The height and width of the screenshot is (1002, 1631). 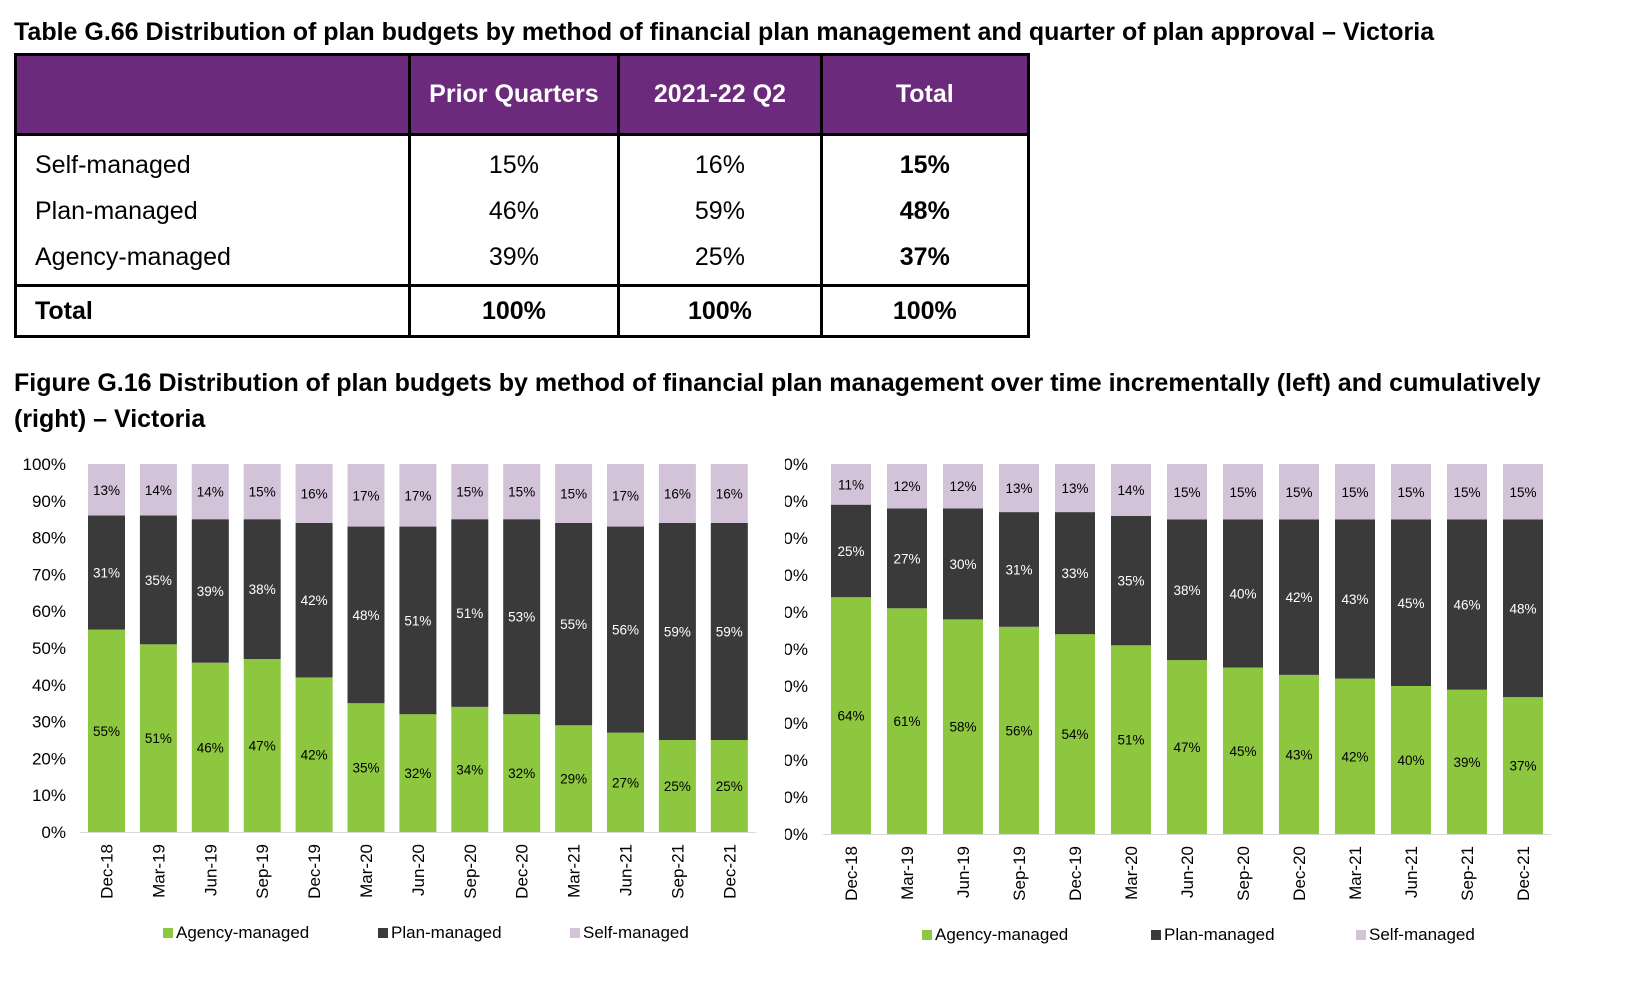 What do you see at coordinates (49, 795) in the screenshot?
I see `y-tick-label: 10%` at bounding box center [49, 795].